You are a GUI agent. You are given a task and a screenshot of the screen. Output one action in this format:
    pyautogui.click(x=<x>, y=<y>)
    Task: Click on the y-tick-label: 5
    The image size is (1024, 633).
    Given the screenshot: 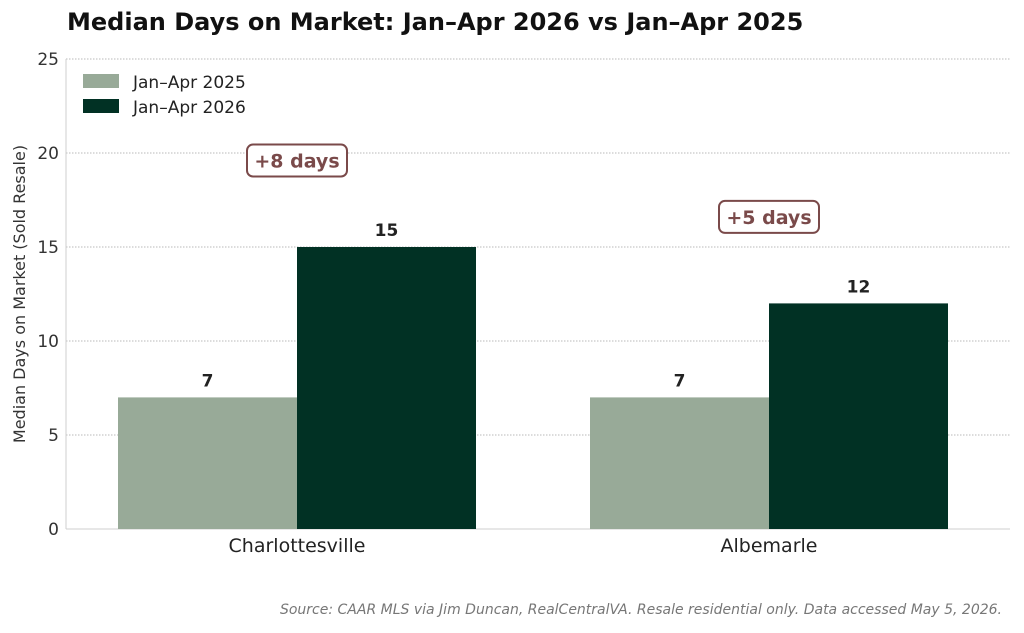 What is the action you would take?
    pyautogui.click(x=53, y=436)
    